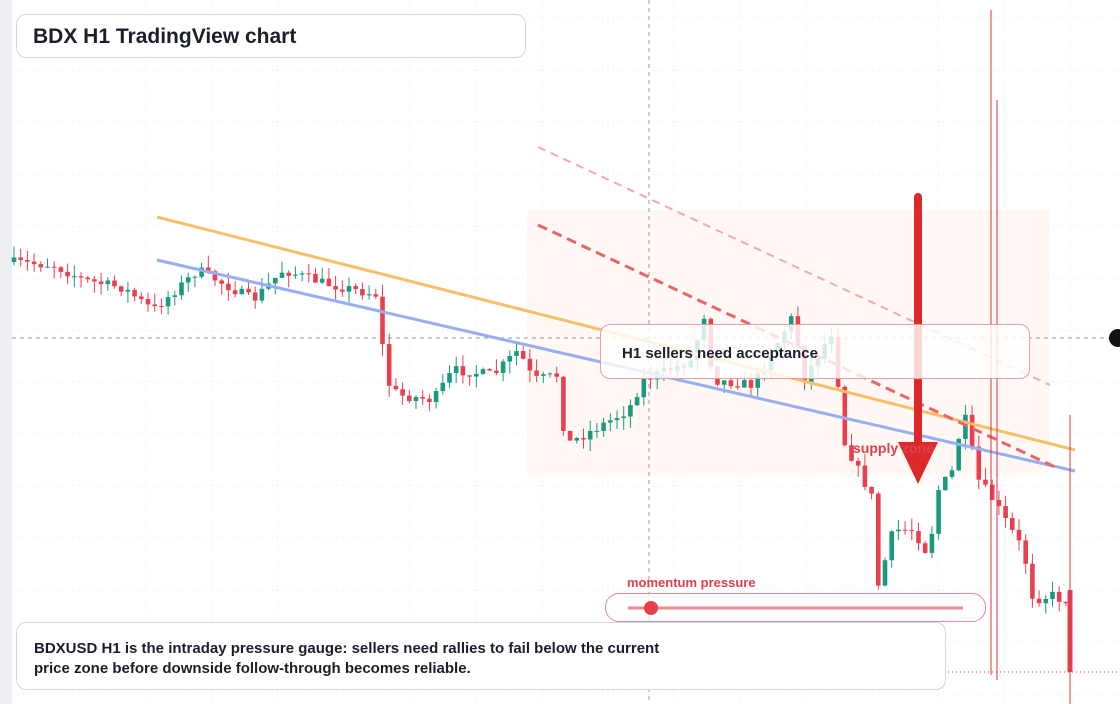 Image resolution: width=1120 pixels, height=704 pixels. I want to click on gauge-track, so click(795, 608).